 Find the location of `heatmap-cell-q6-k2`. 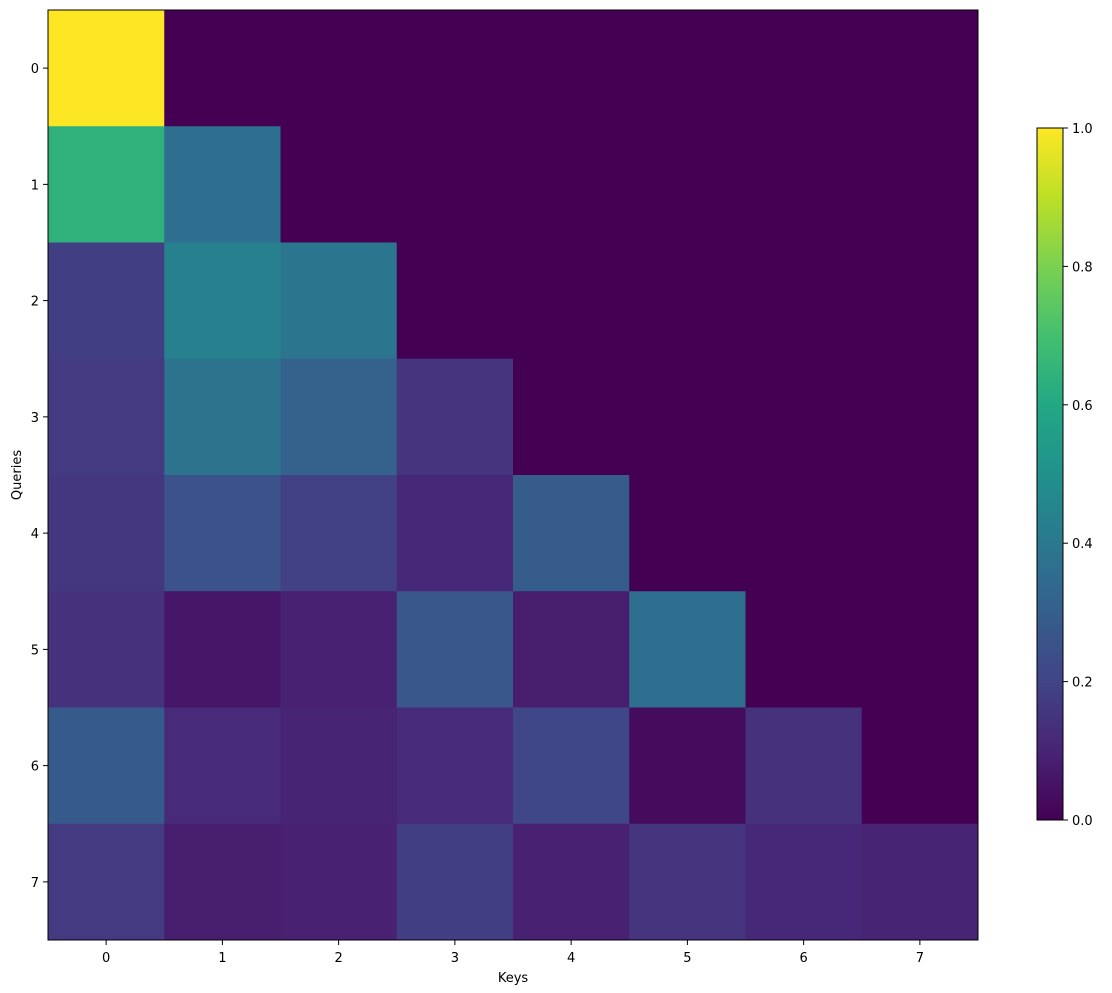

heatmap-cell-q6-k2 is located at coordinates (339, 766).